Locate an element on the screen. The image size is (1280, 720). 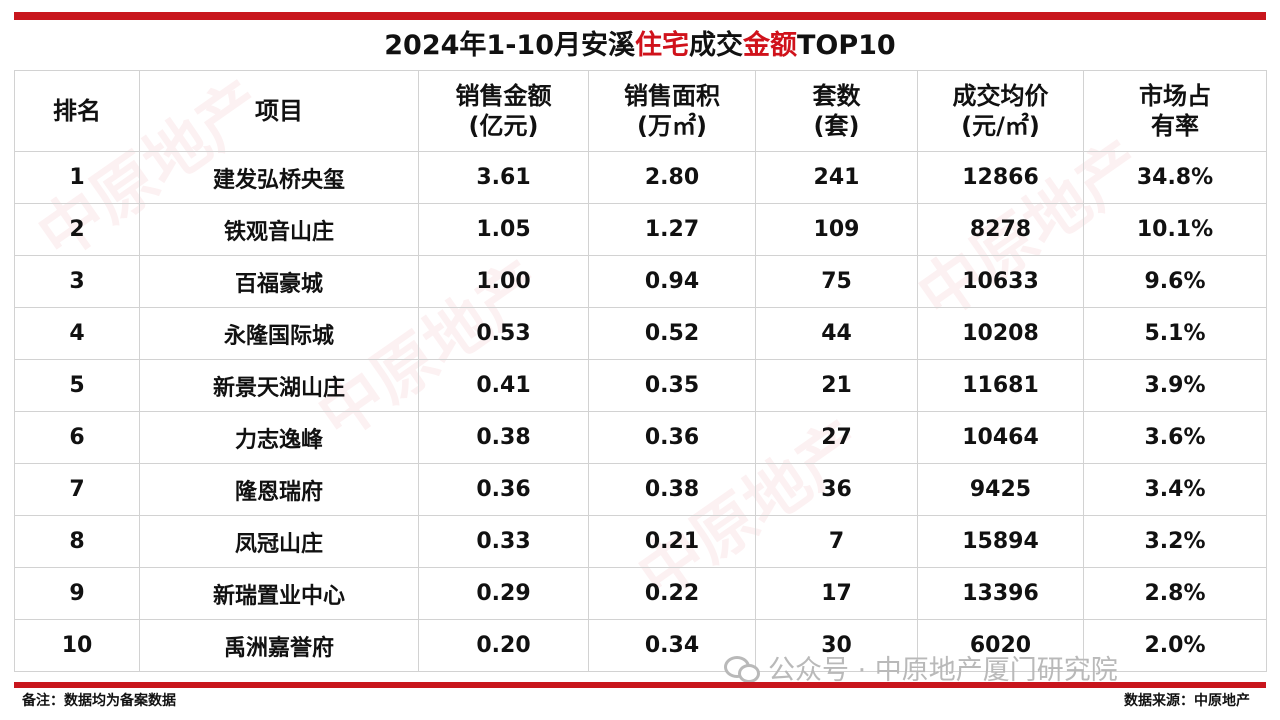
column-header: 排名 is located at coordinates (77, 111).